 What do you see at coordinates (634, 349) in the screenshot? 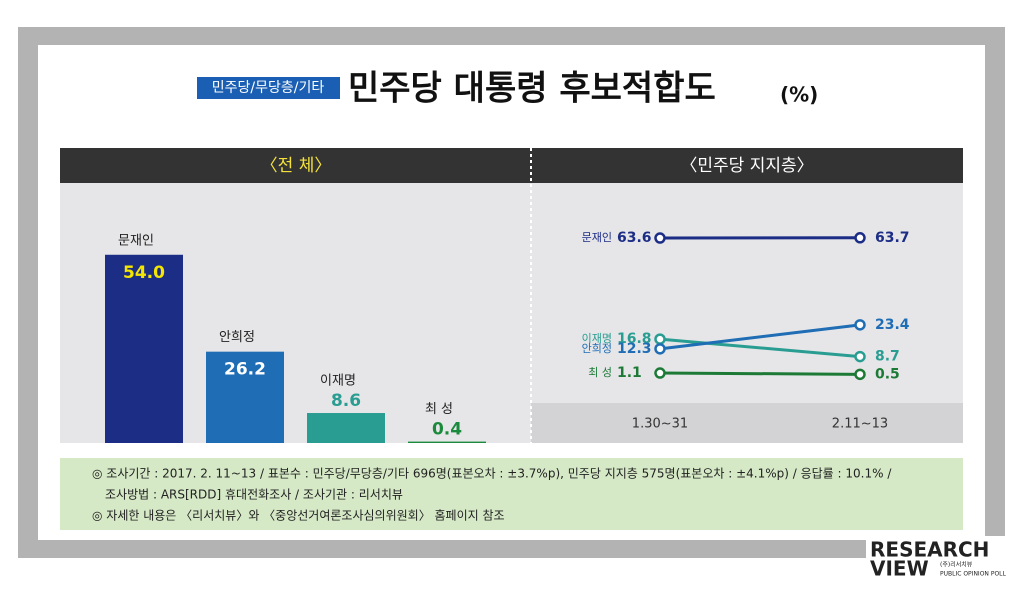
I see `value-label: 12.3` at bounding box center [634, 349].